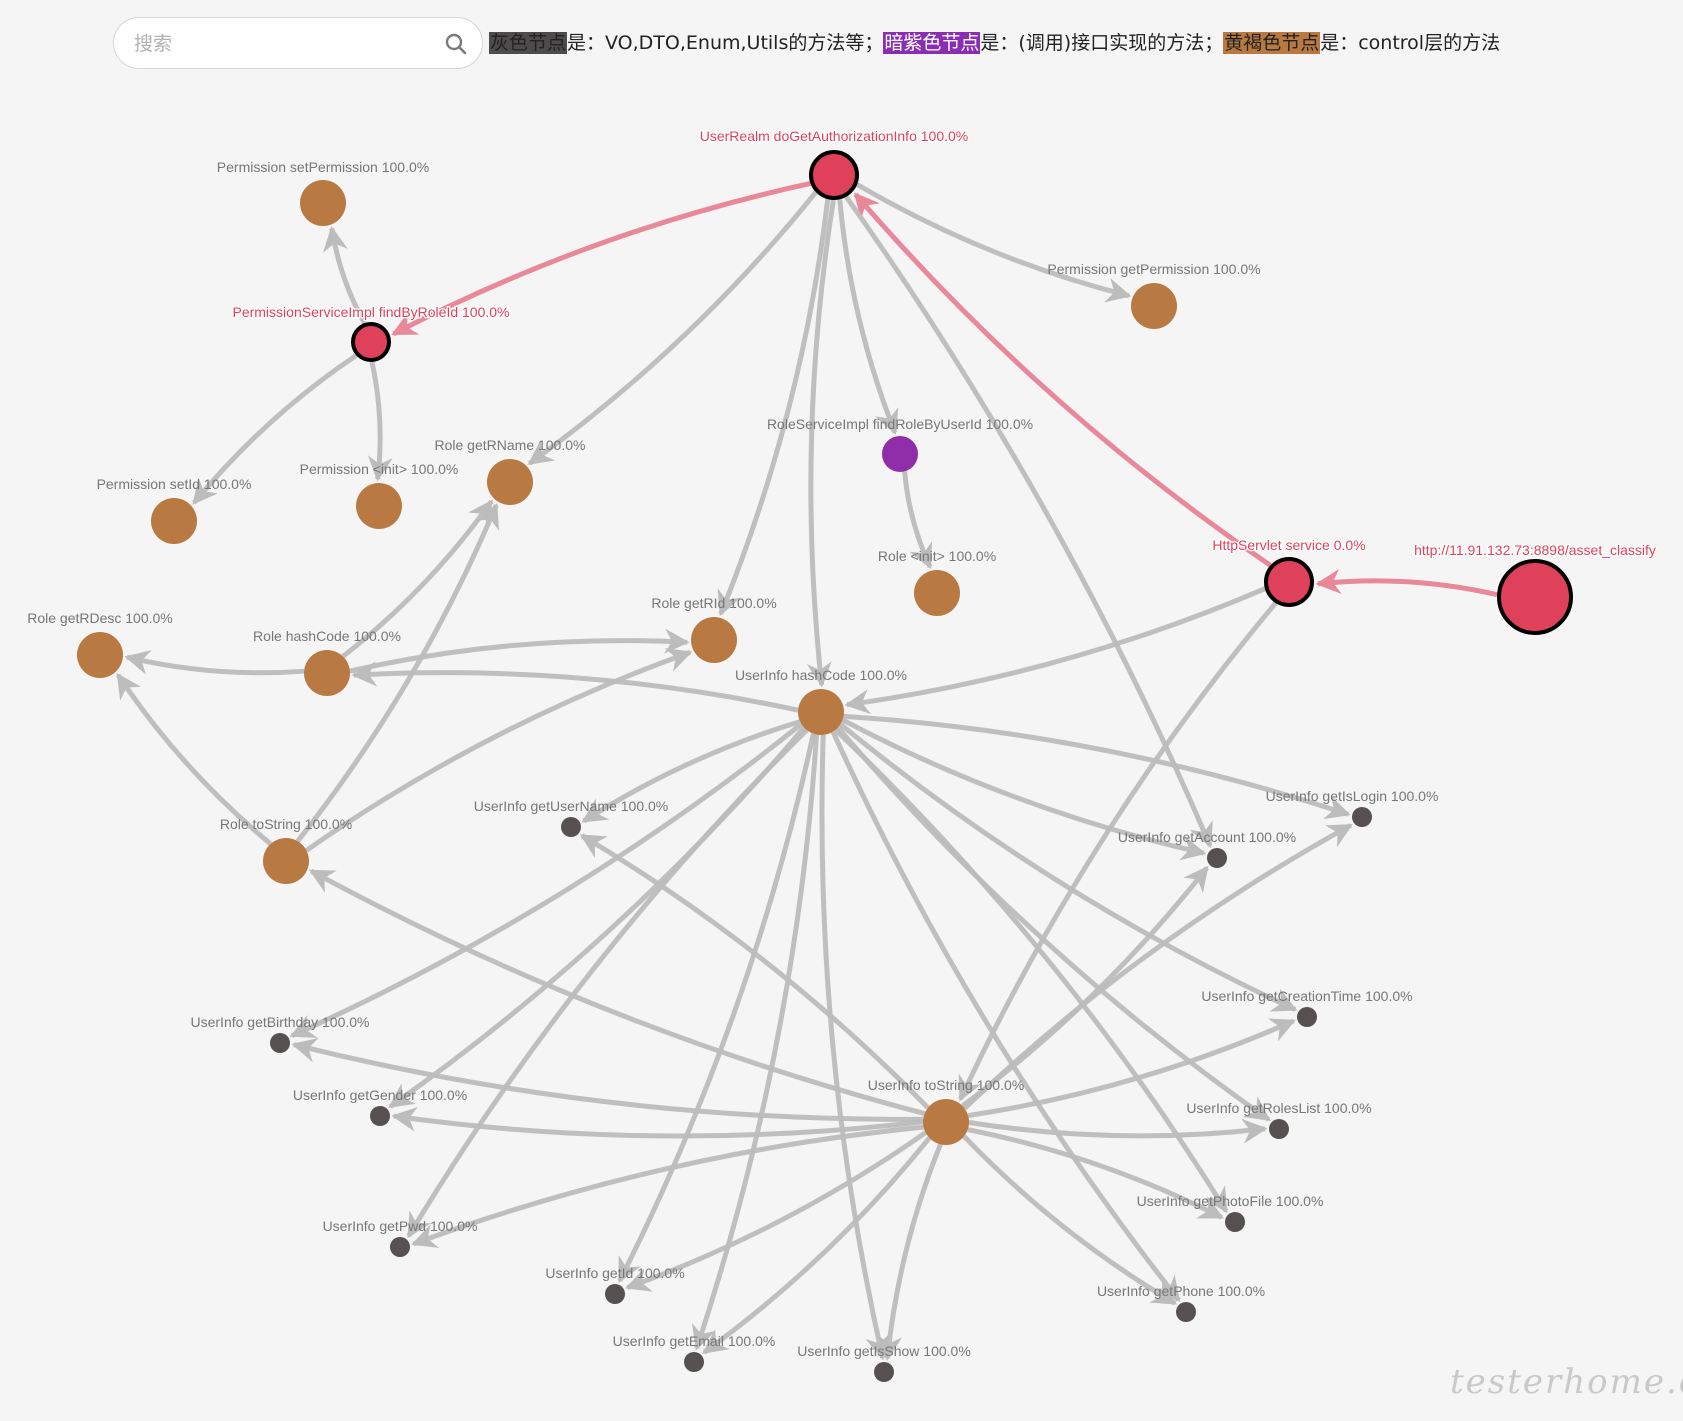 Image resolution: width=1683 pixels, height=1421 pixels. Describe the element at coordinates (714, 640) in the screenshot. I see `node-n_role_getrid` at that location.